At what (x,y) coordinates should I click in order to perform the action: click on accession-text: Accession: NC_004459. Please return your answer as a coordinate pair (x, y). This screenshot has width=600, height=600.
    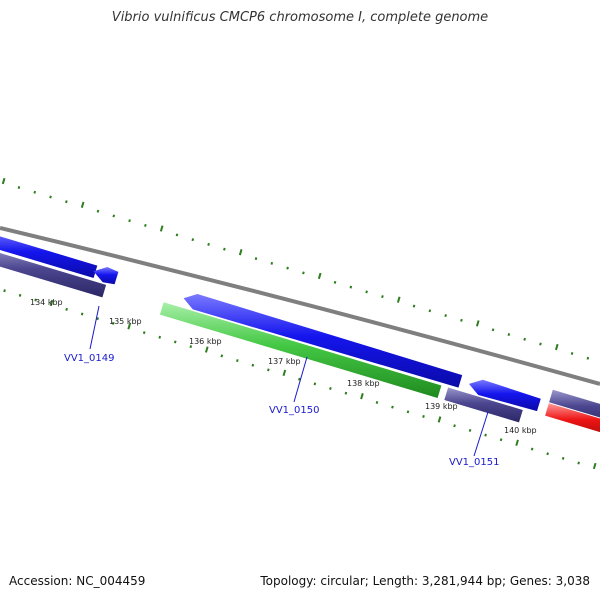
    Looking at the image, I should click on (77, 581).